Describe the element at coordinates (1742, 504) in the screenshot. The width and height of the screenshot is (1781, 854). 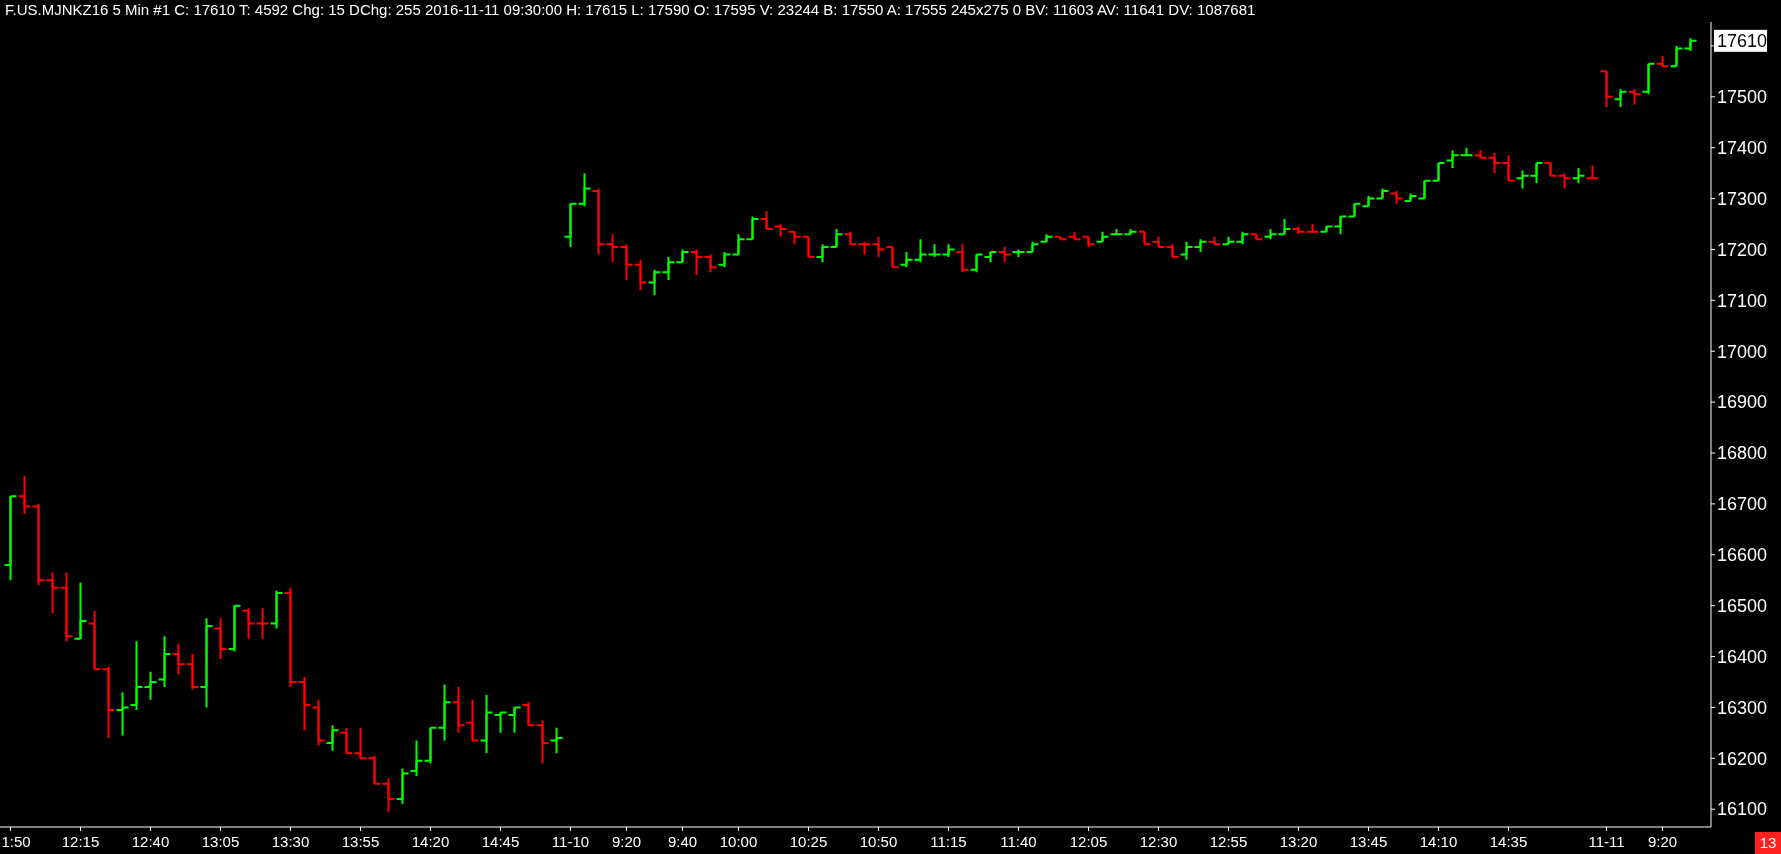
I see `y-tick-label: 16700` at that location.